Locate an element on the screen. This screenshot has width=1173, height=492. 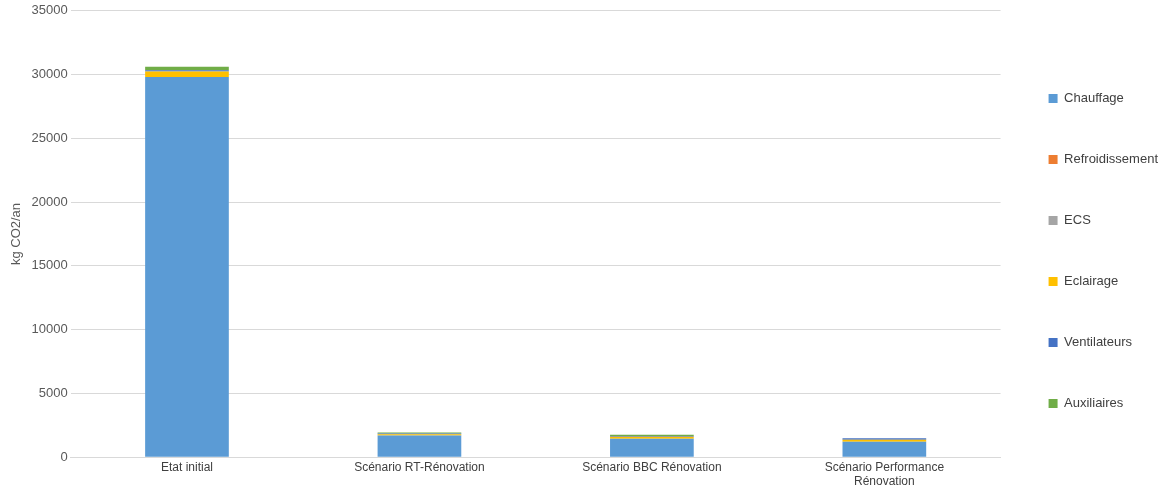
y-tick-label: 0 is located at coordinates (64, 456).